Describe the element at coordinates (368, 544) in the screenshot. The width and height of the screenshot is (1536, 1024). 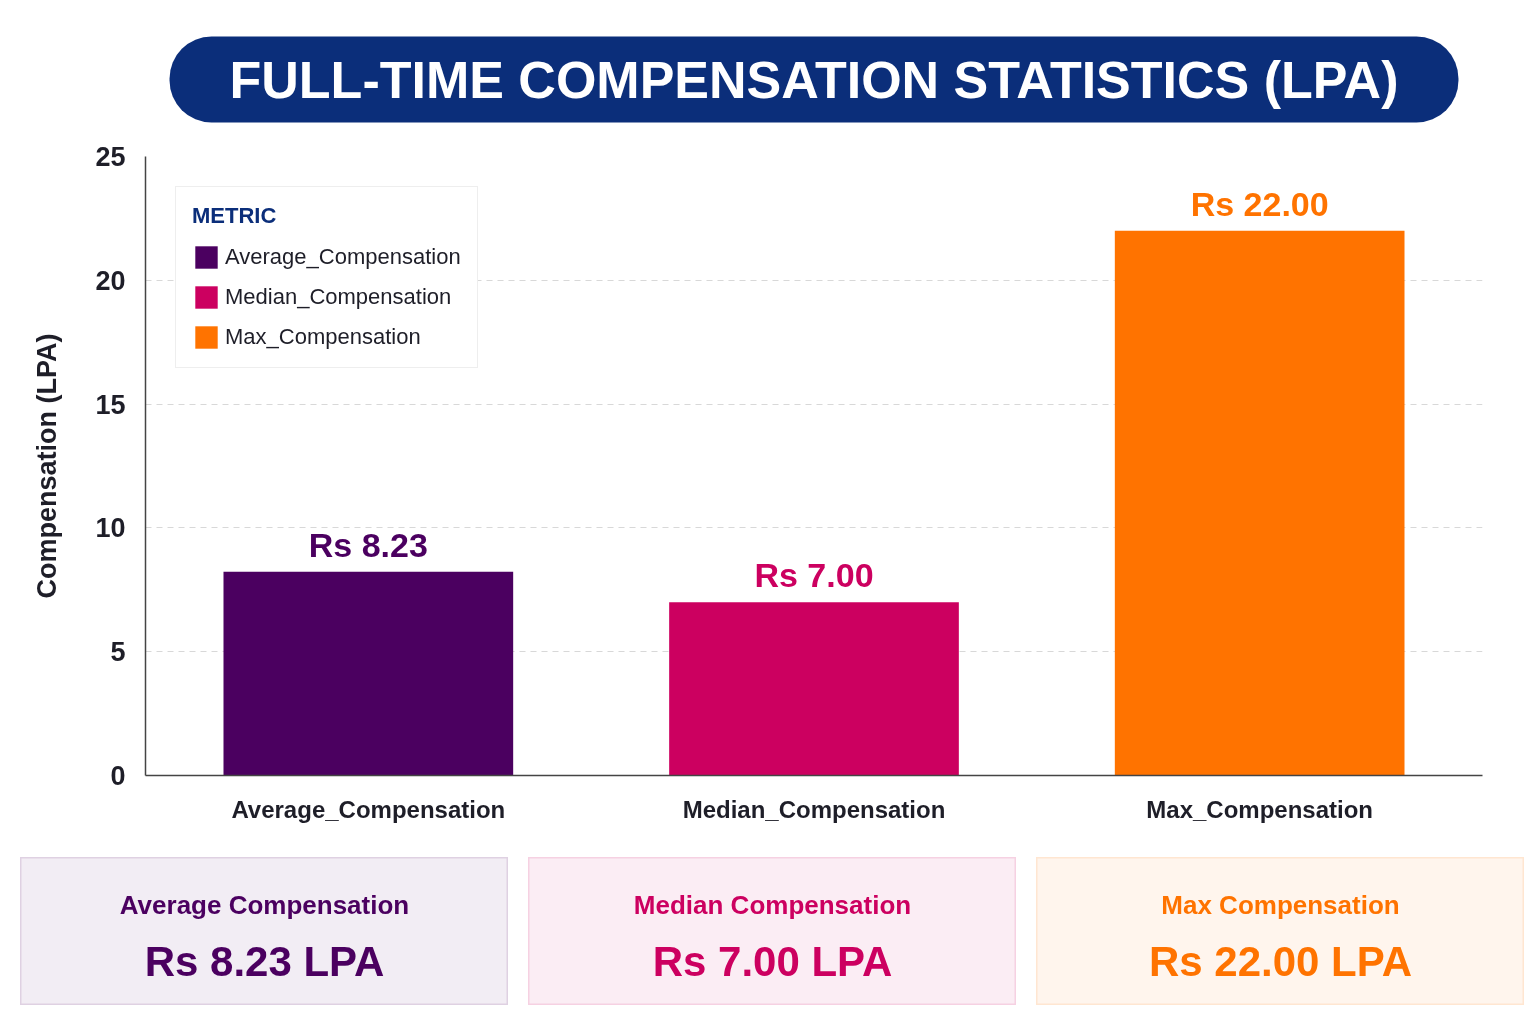
I see `data-label: Rs 8.23` at that location.